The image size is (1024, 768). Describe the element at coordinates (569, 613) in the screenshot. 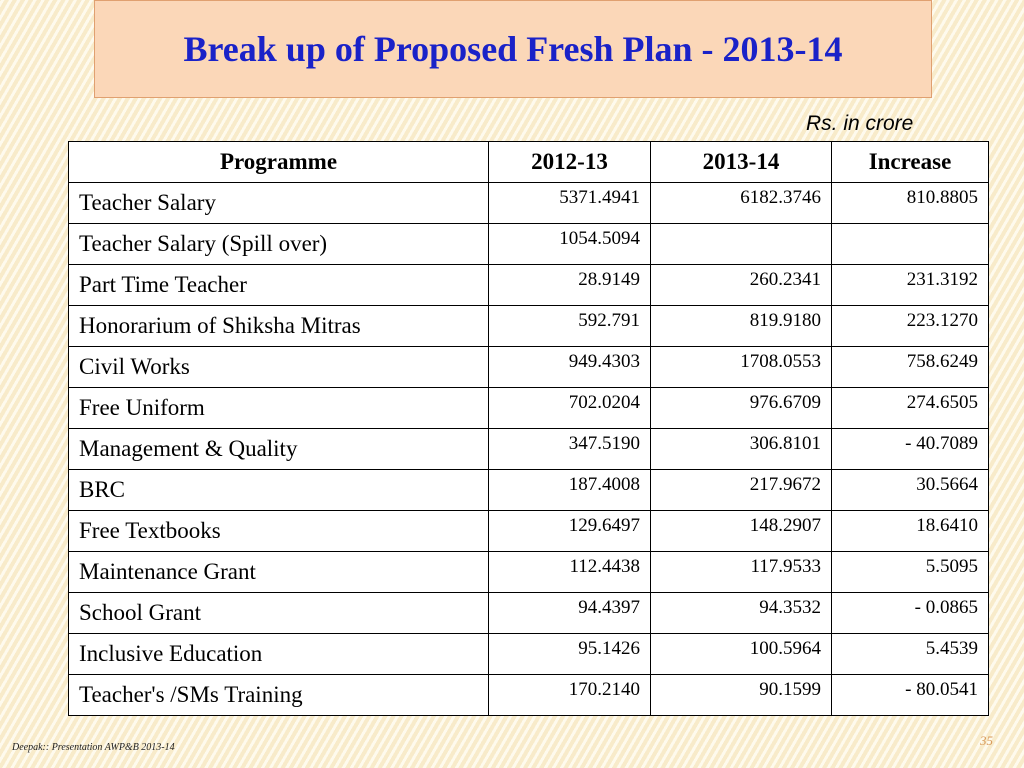

I see `cell-2012-13: 94.4397` at that location.